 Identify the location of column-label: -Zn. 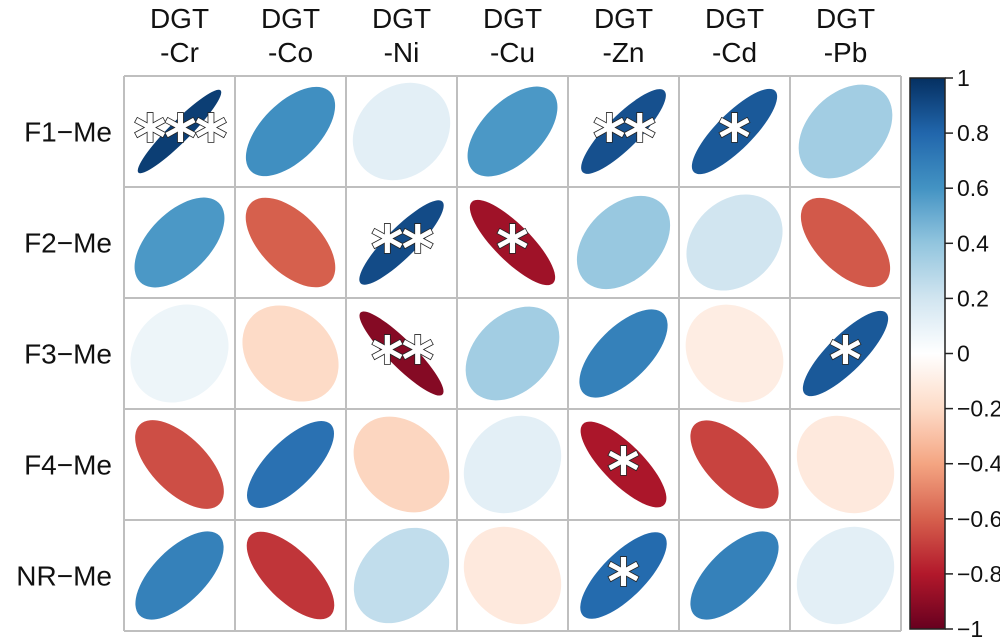
(624, 52).